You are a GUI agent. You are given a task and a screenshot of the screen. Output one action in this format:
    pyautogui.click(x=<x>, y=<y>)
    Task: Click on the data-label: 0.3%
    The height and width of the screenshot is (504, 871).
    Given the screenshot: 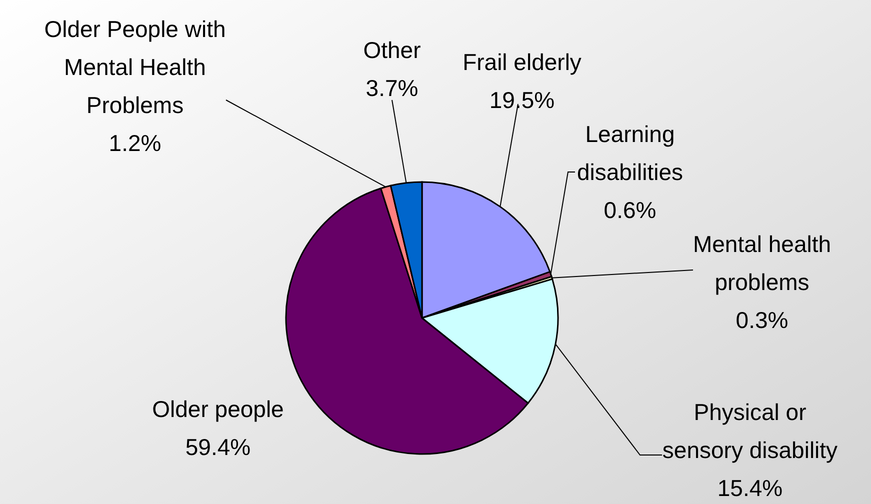 What is the action you would take?
    pyautogui.click(x=762, y=320)
    